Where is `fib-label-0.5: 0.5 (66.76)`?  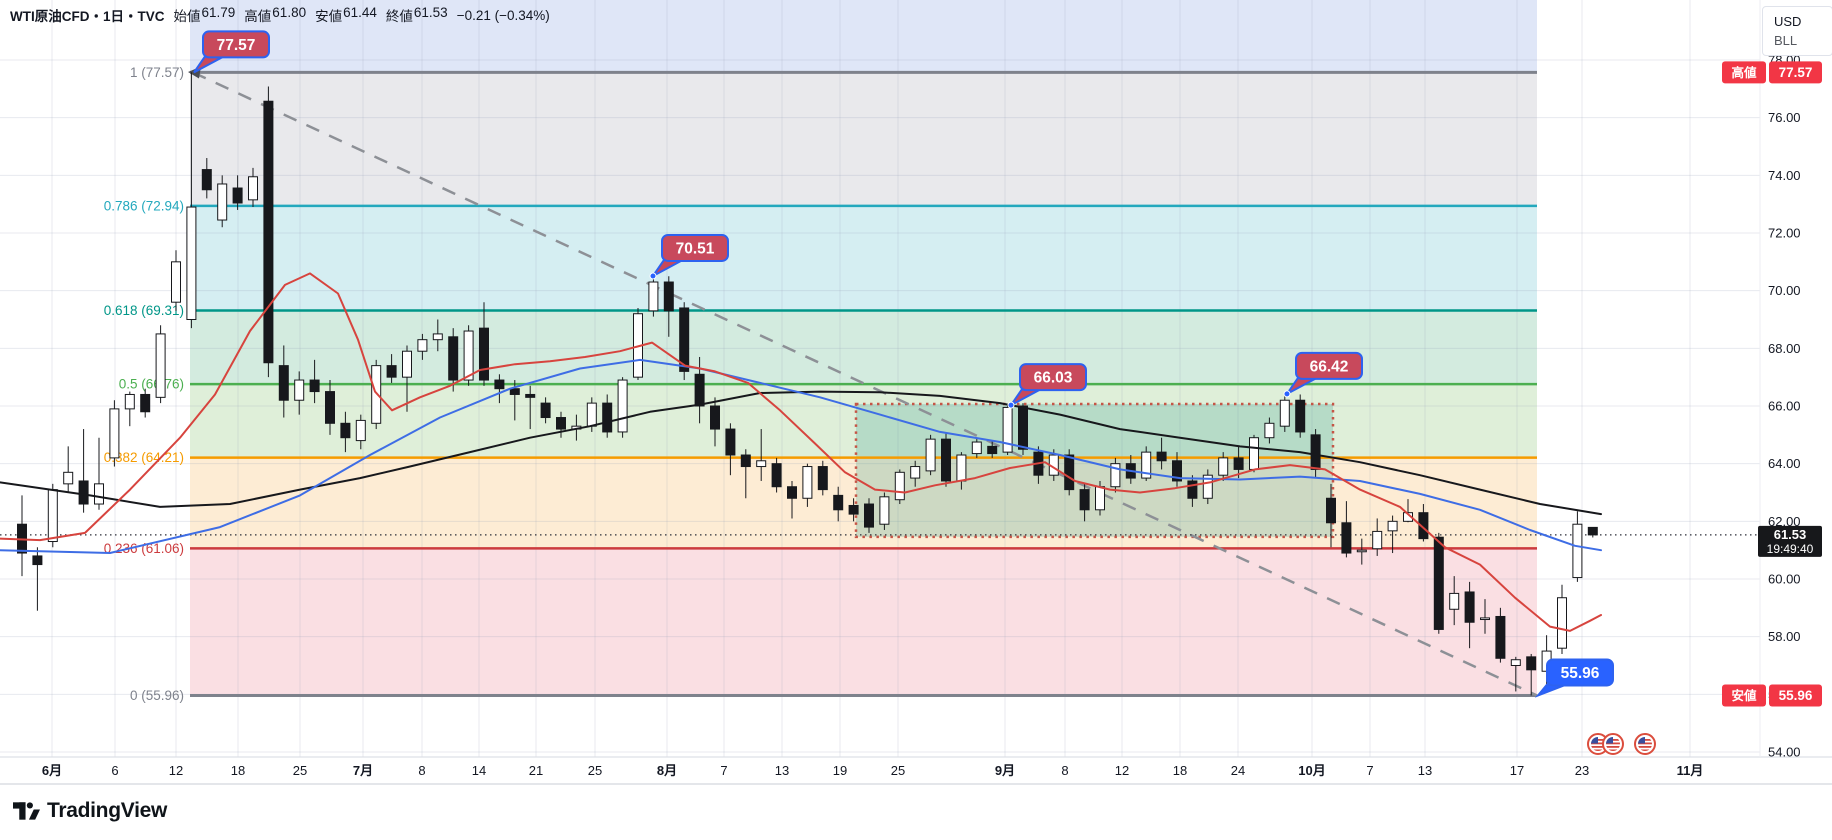 fib-label-0.5: 0.5 (66.76) is located at coordinates (151, 384).